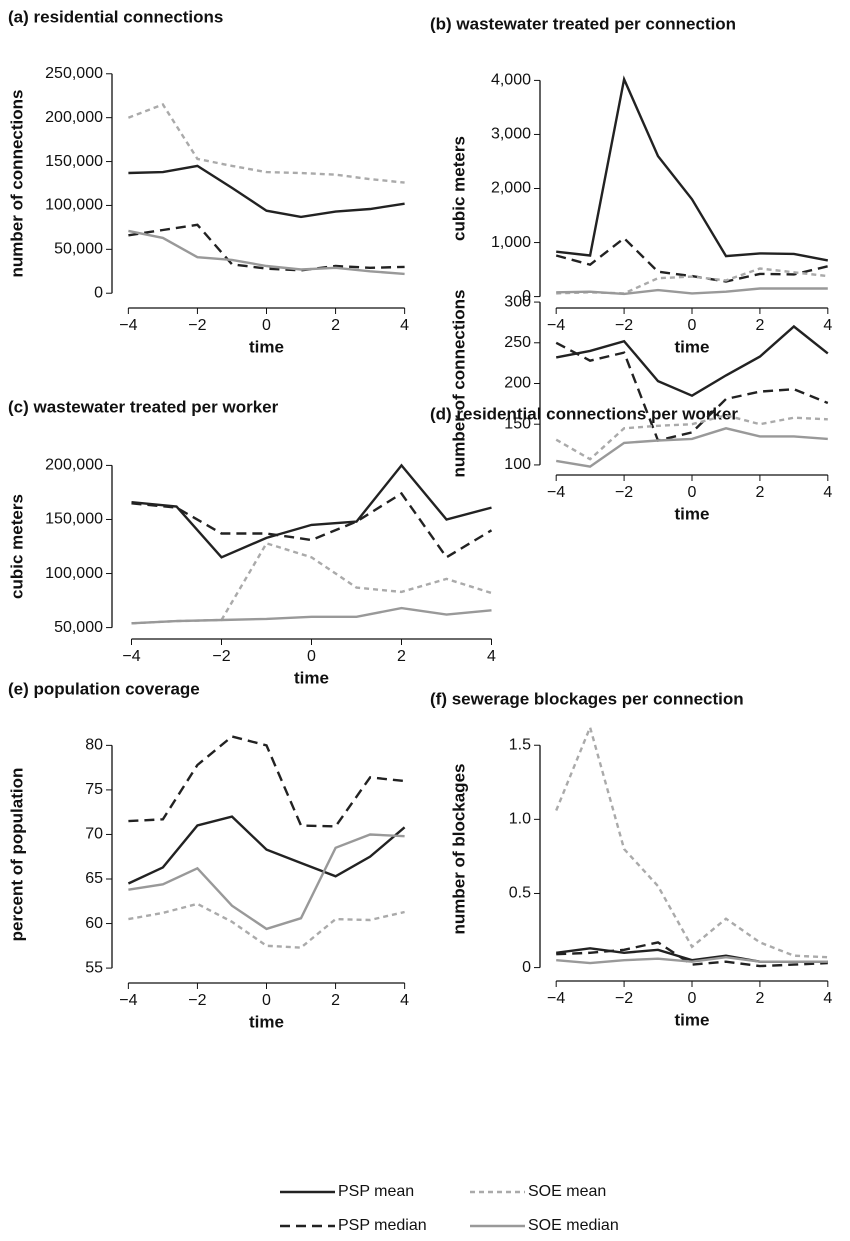  I want to click on y-tick-label: 70, so click(94, 834).